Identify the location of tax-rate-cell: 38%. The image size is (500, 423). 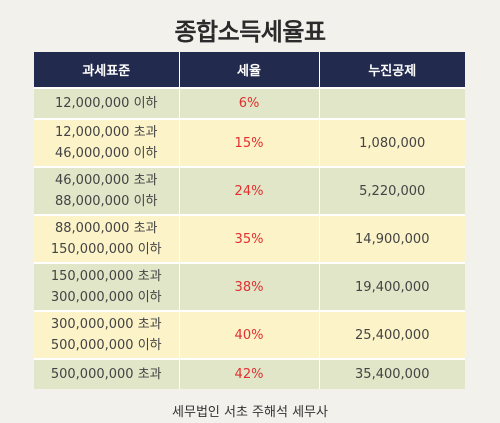
(249, 286).